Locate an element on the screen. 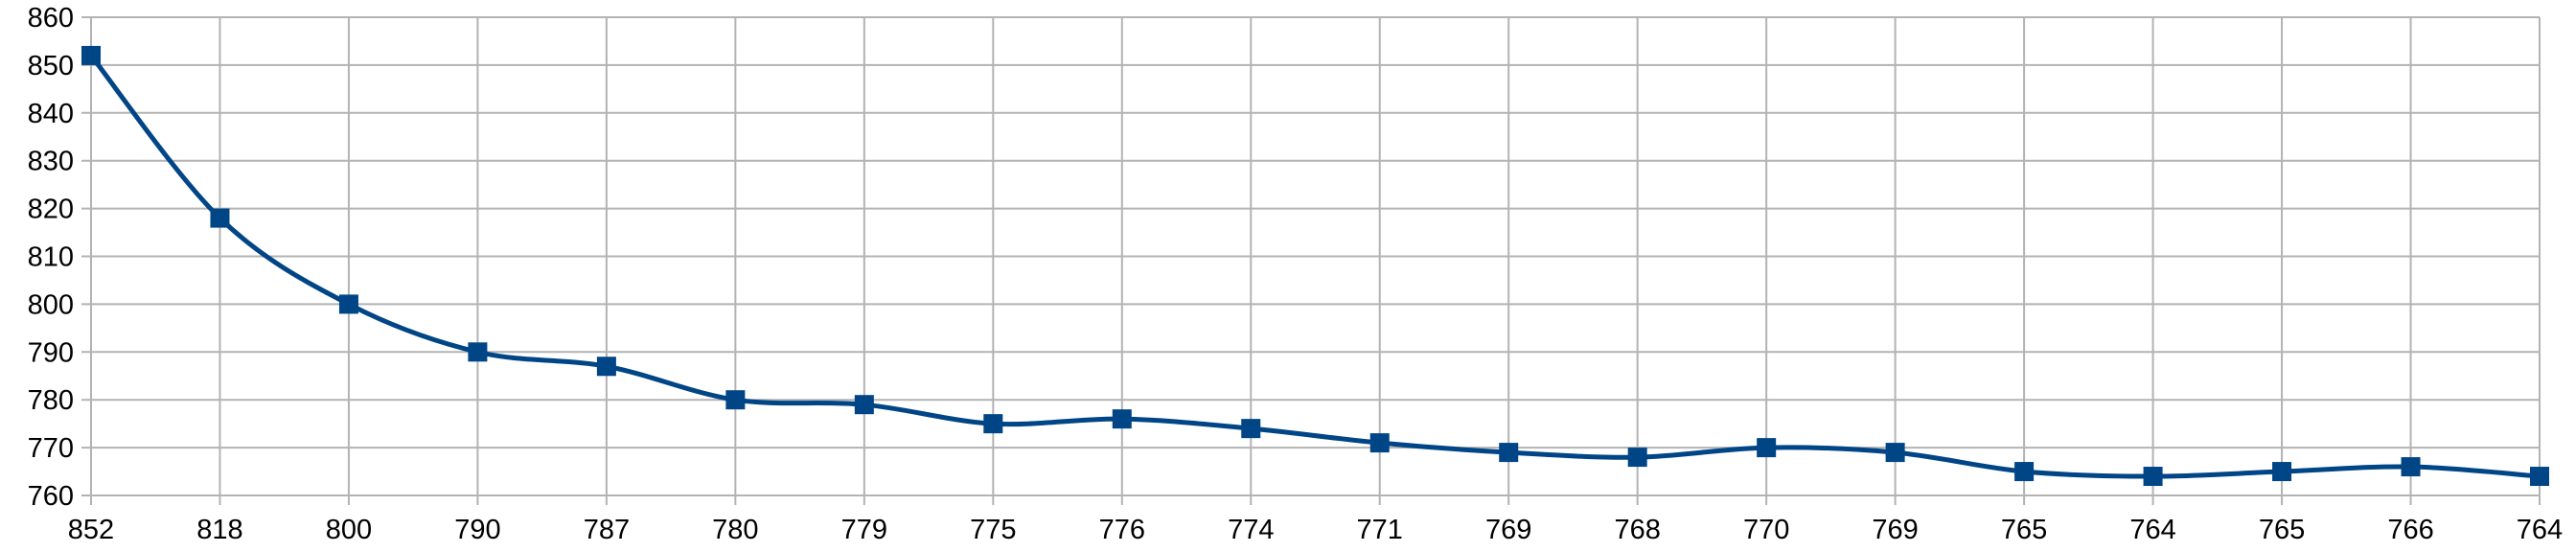  y-tick-label: 840 is located at coordinates (51, 114).